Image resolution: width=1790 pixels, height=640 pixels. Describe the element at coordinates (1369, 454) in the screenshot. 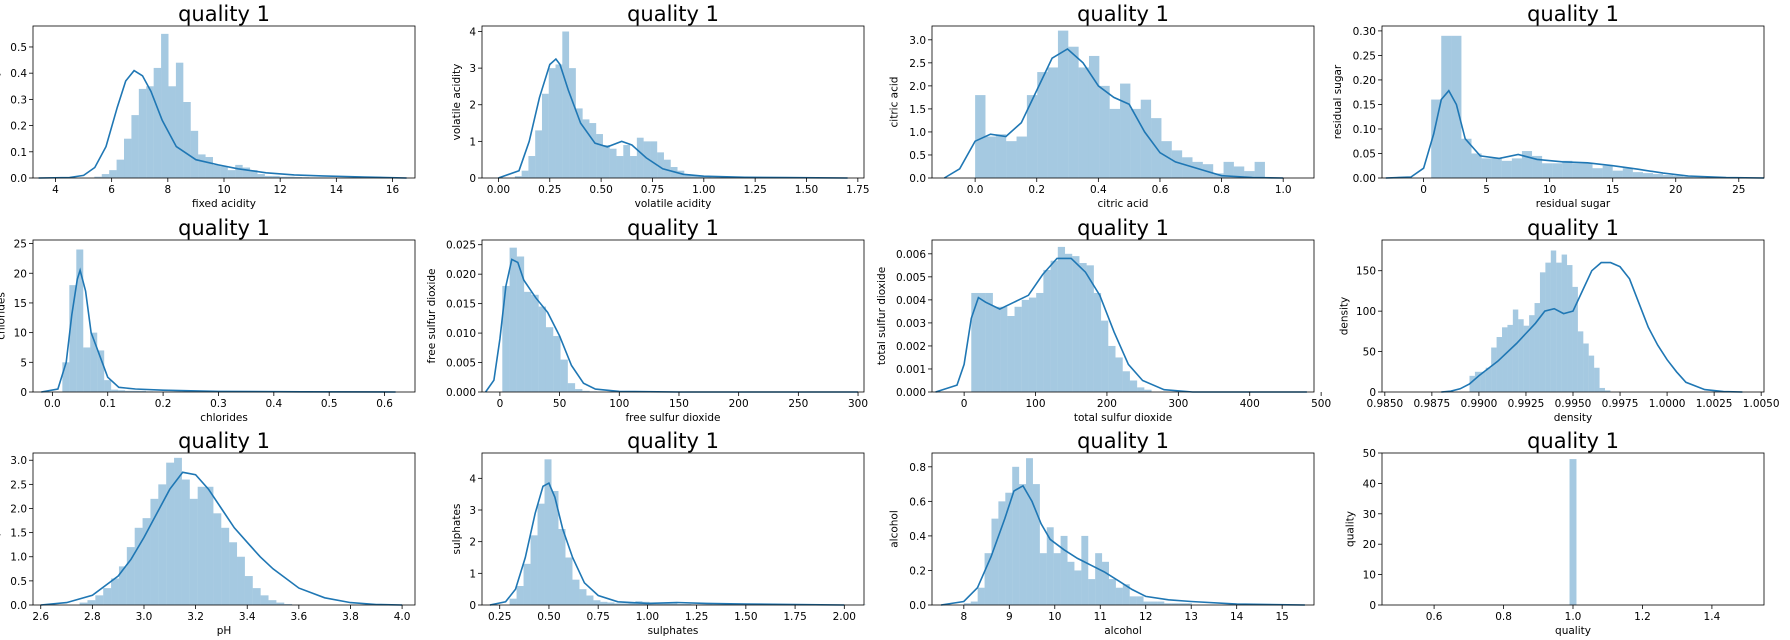

I see `y-tick-label: 50` at that location.